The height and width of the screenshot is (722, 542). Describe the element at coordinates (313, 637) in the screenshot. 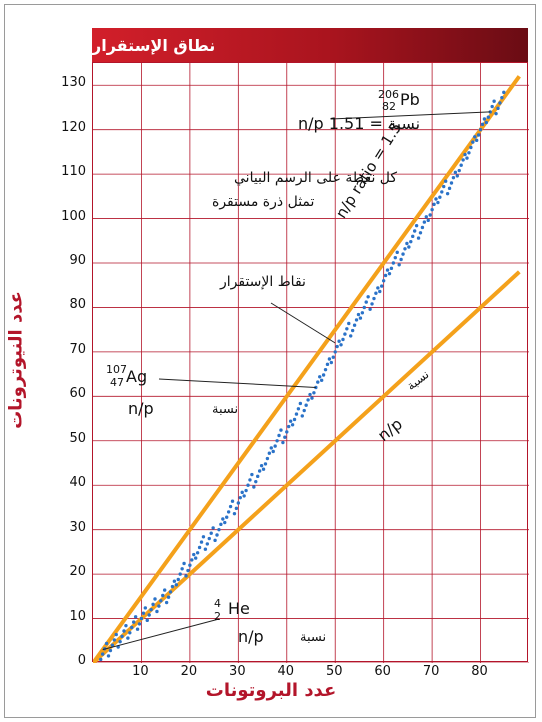

I see `he-ratio-word: نسبة` at that location.